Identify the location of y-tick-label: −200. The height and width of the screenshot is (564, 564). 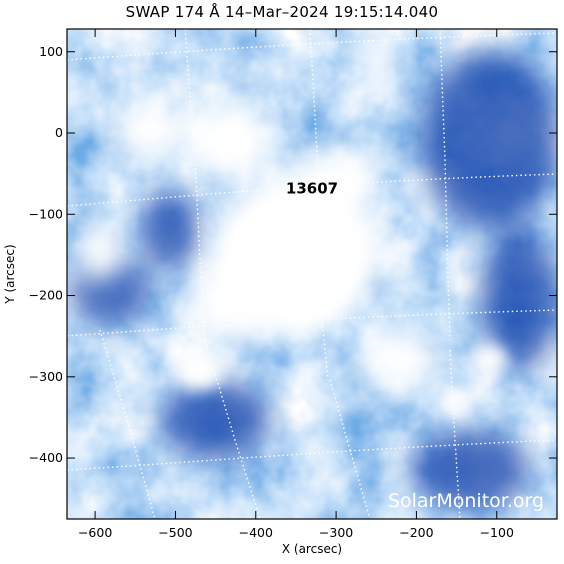
(46, 295).